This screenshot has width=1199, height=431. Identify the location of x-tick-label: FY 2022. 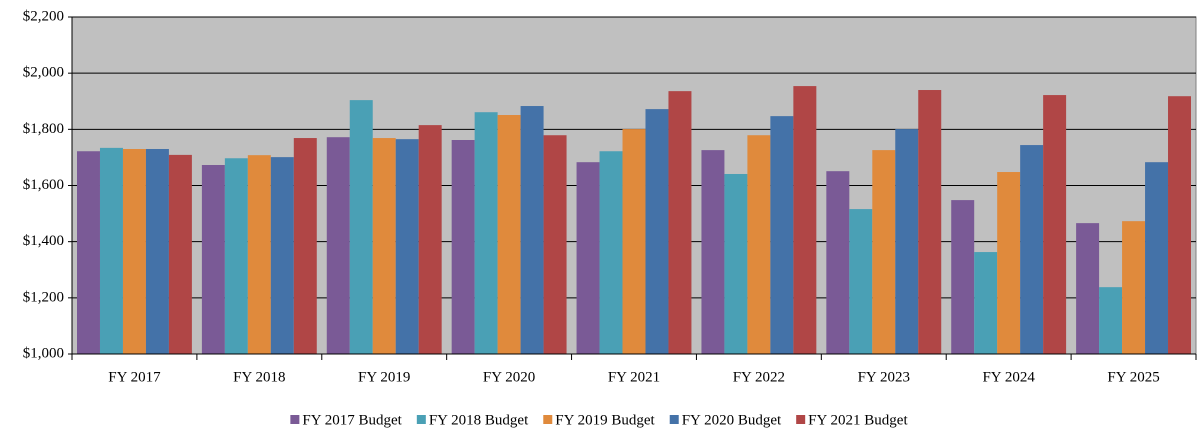
(759, 377).